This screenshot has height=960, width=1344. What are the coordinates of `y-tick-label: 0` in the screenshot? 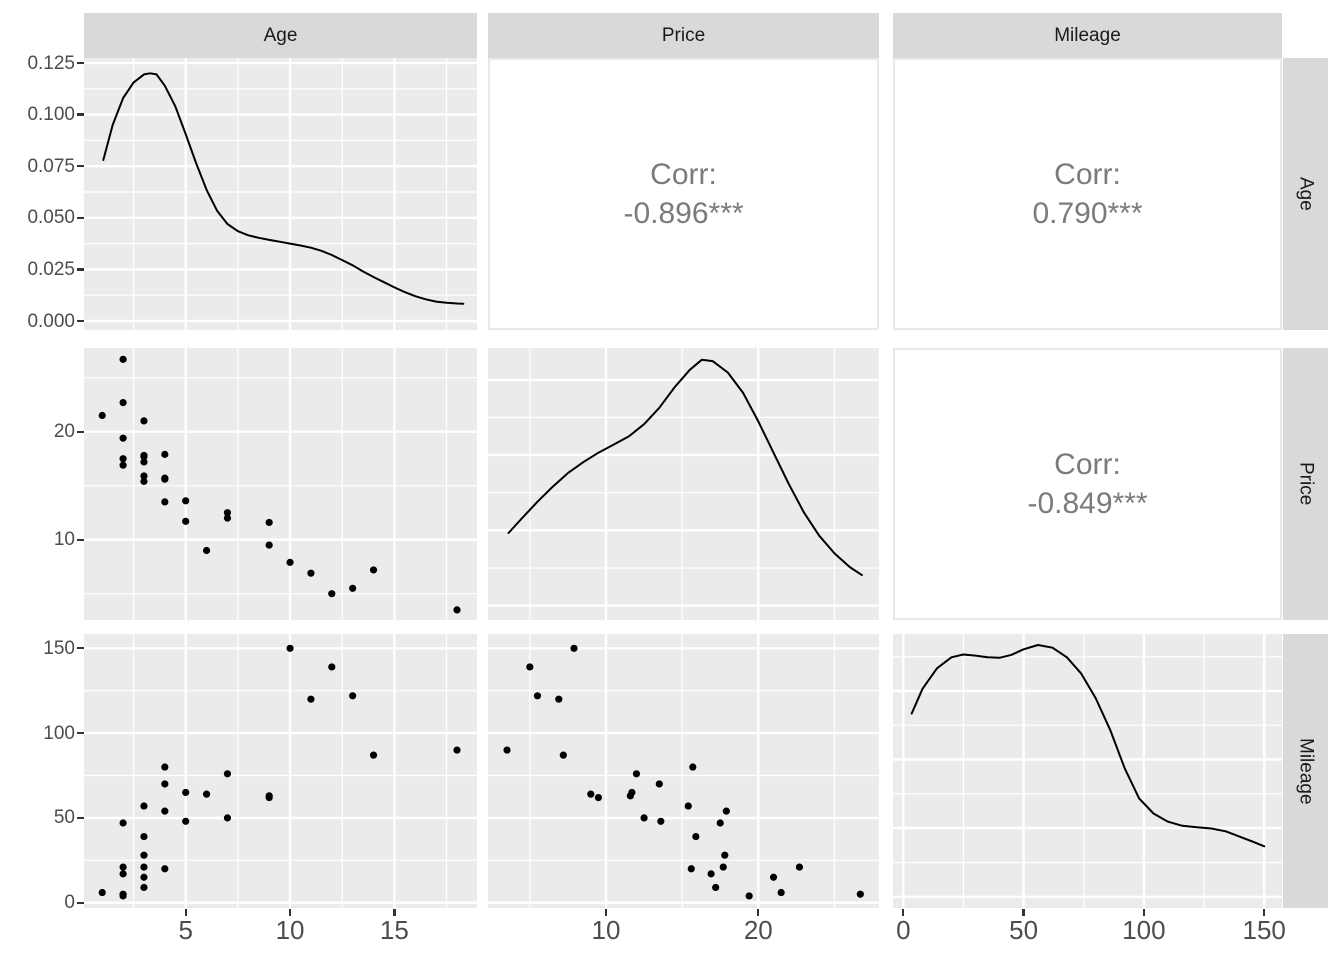 It's located at (69, 903).